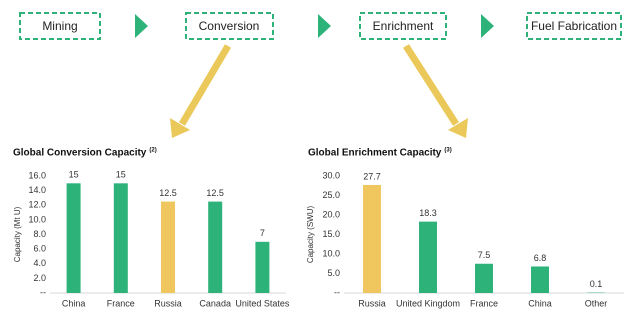 The width and height of the screenshot is (640, 314). Describe the element at coordinates (331, 195) in the screenshot. I see `y-tick-label: 25.0` at that location.